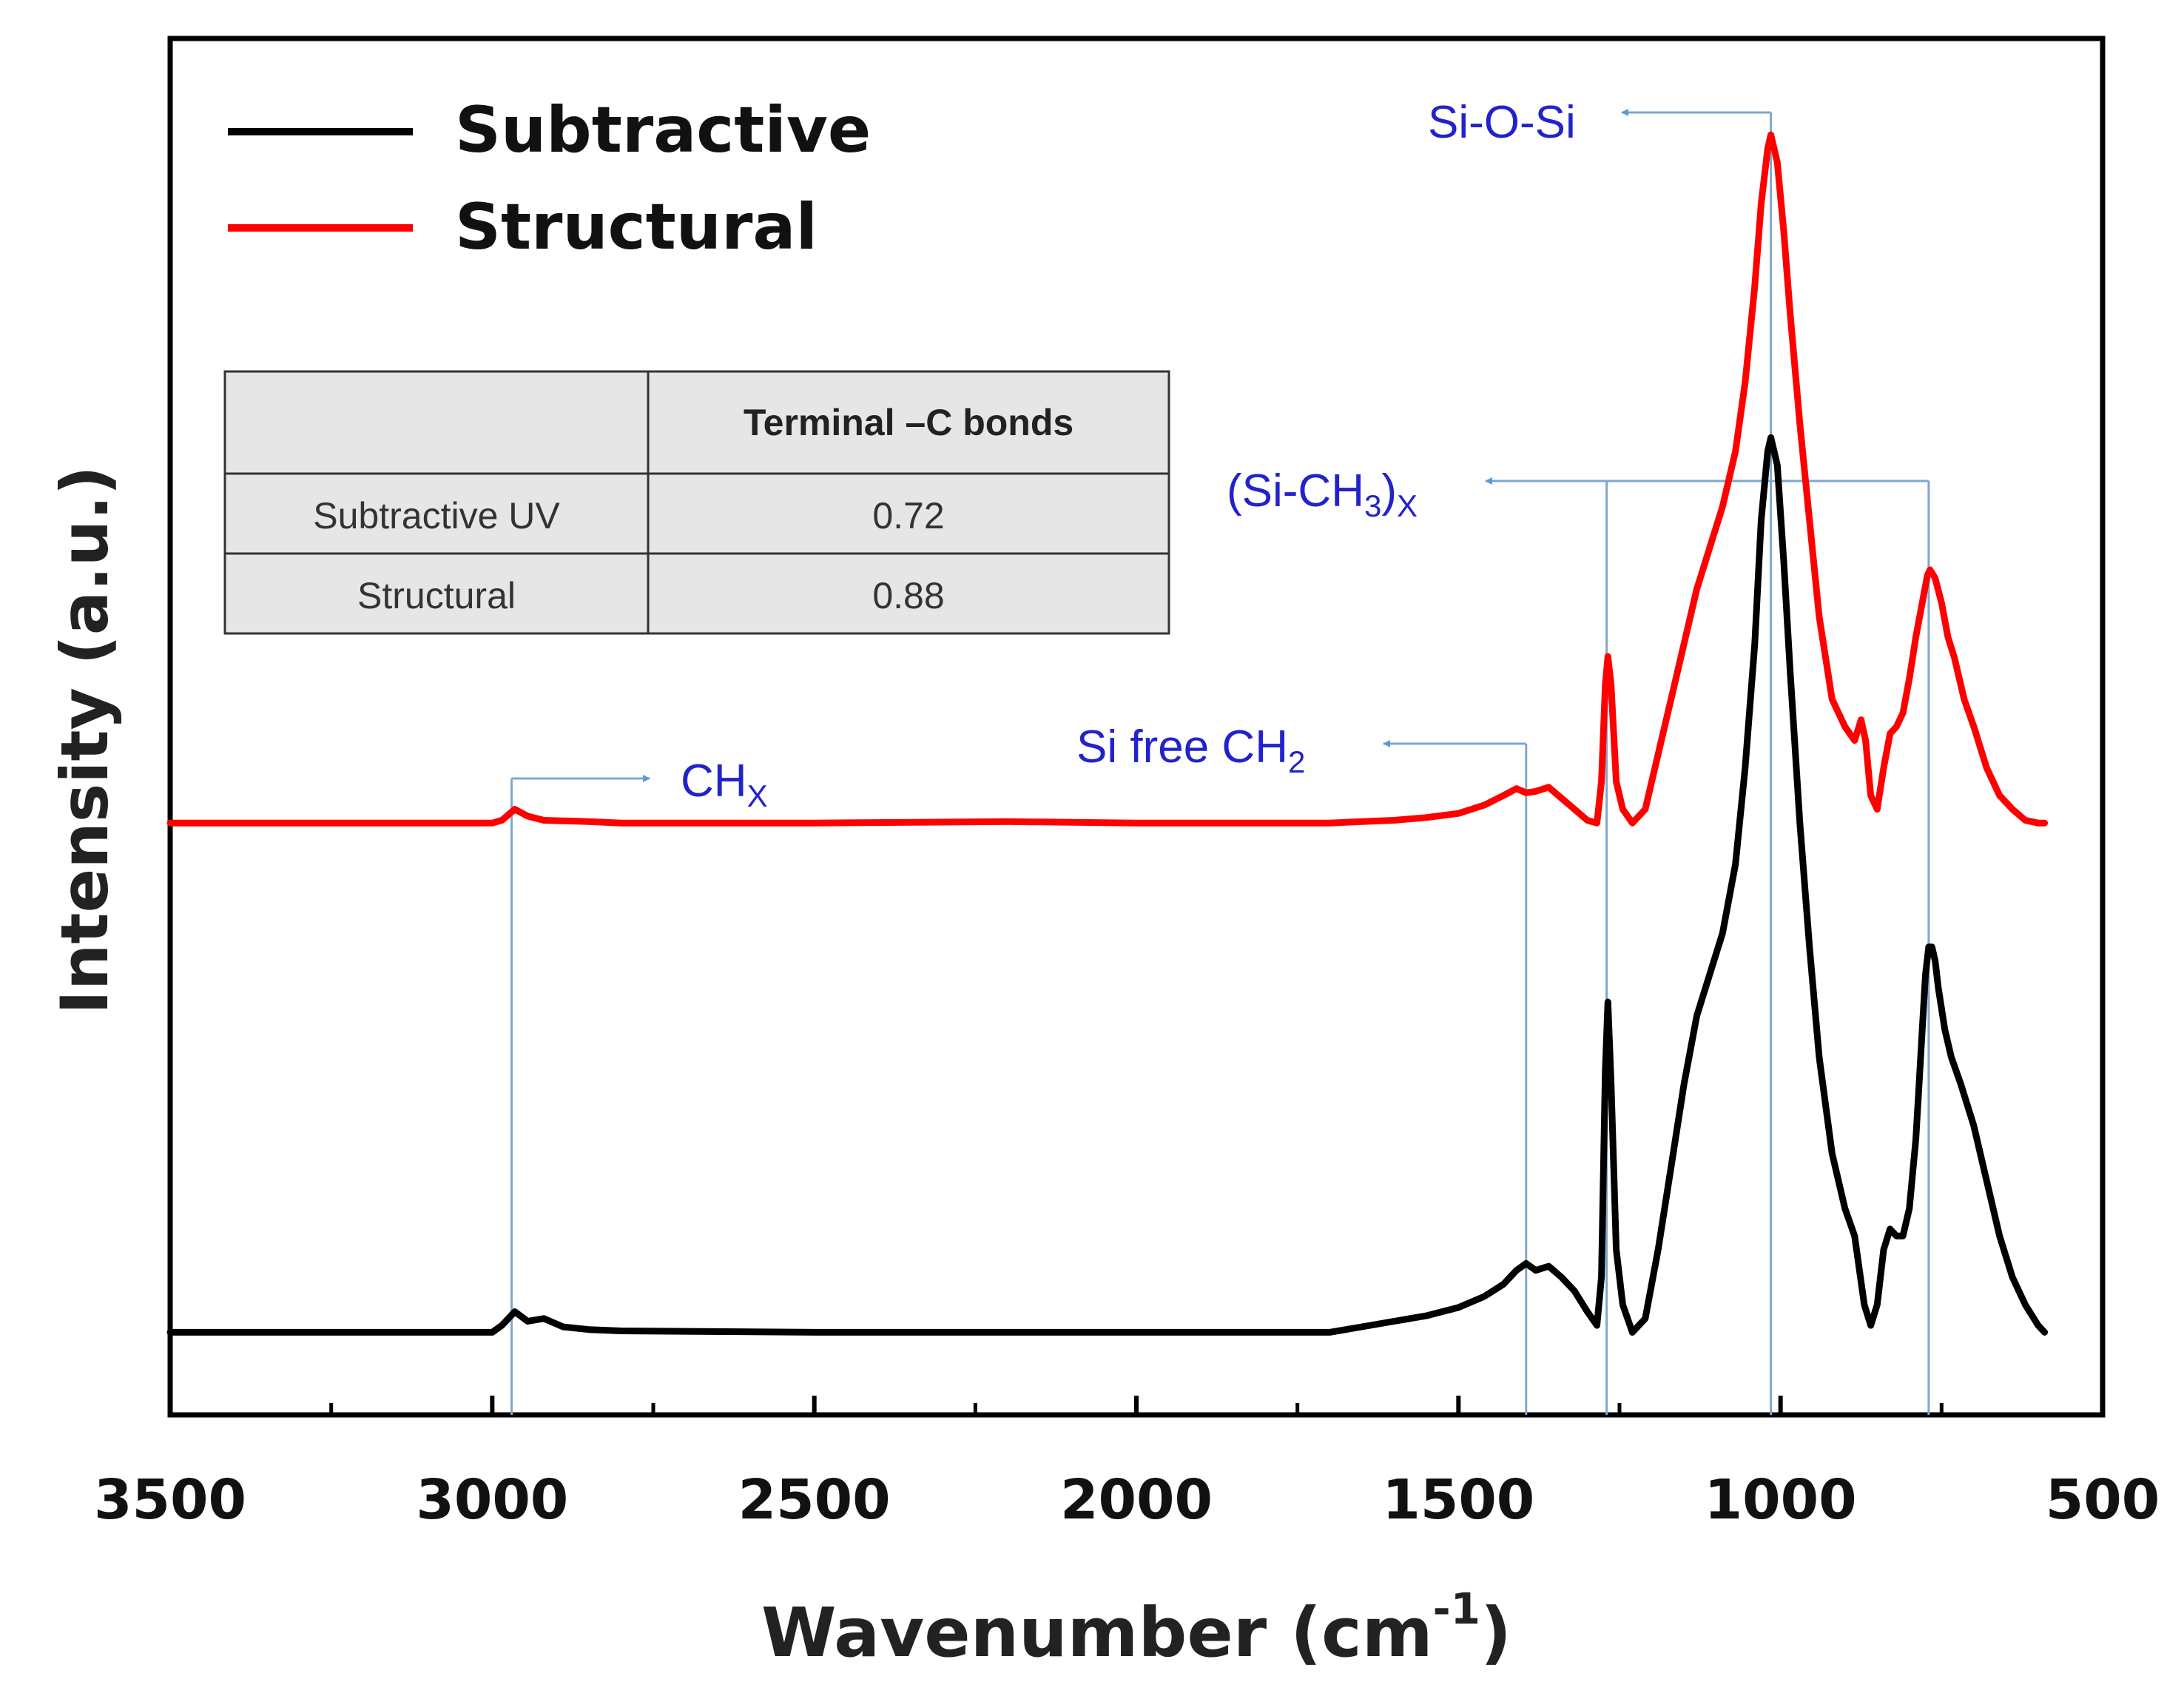 The width and height of the screenshot is (2184, 1702). Describe the element at coordinates (170, 1500) in the screenshot. I see `x-tick-label-3500: 3500` at that location.